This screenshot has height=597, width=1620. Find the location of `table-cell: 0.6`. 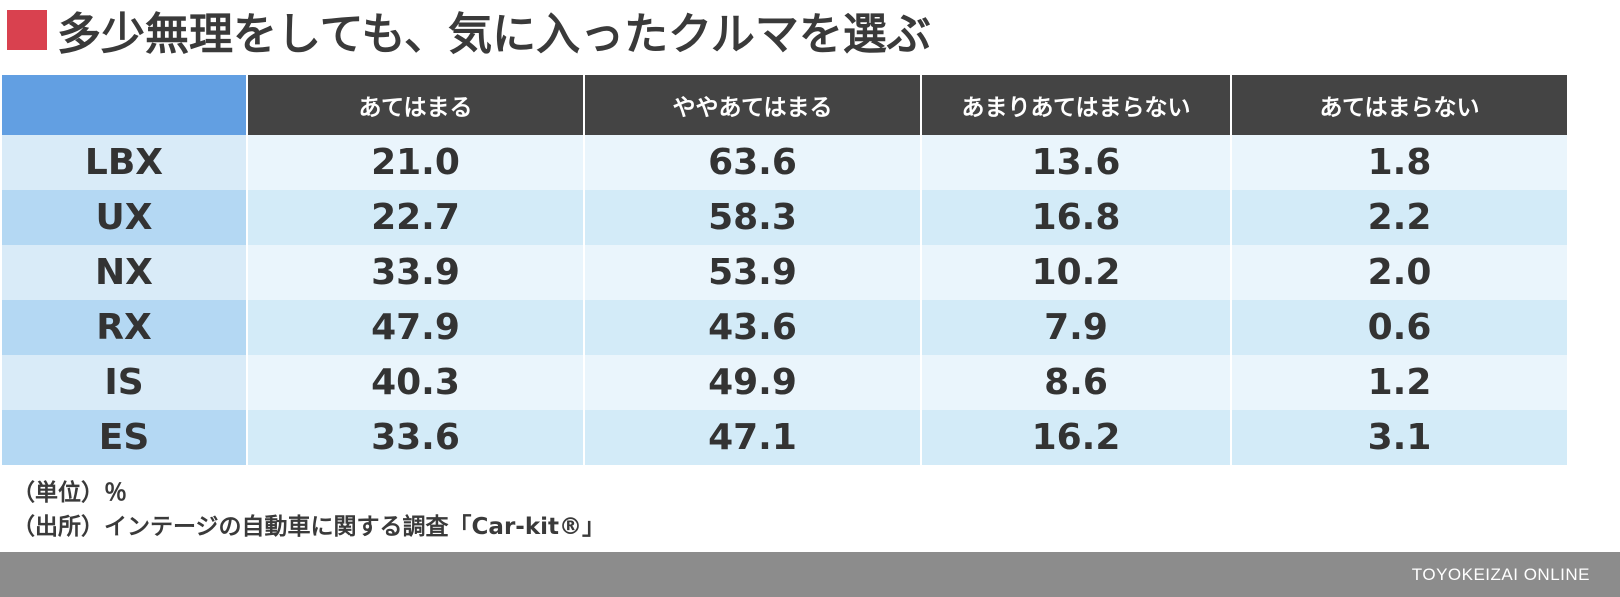

table-cell: 0.6 is located at coordinates (1398, 327).